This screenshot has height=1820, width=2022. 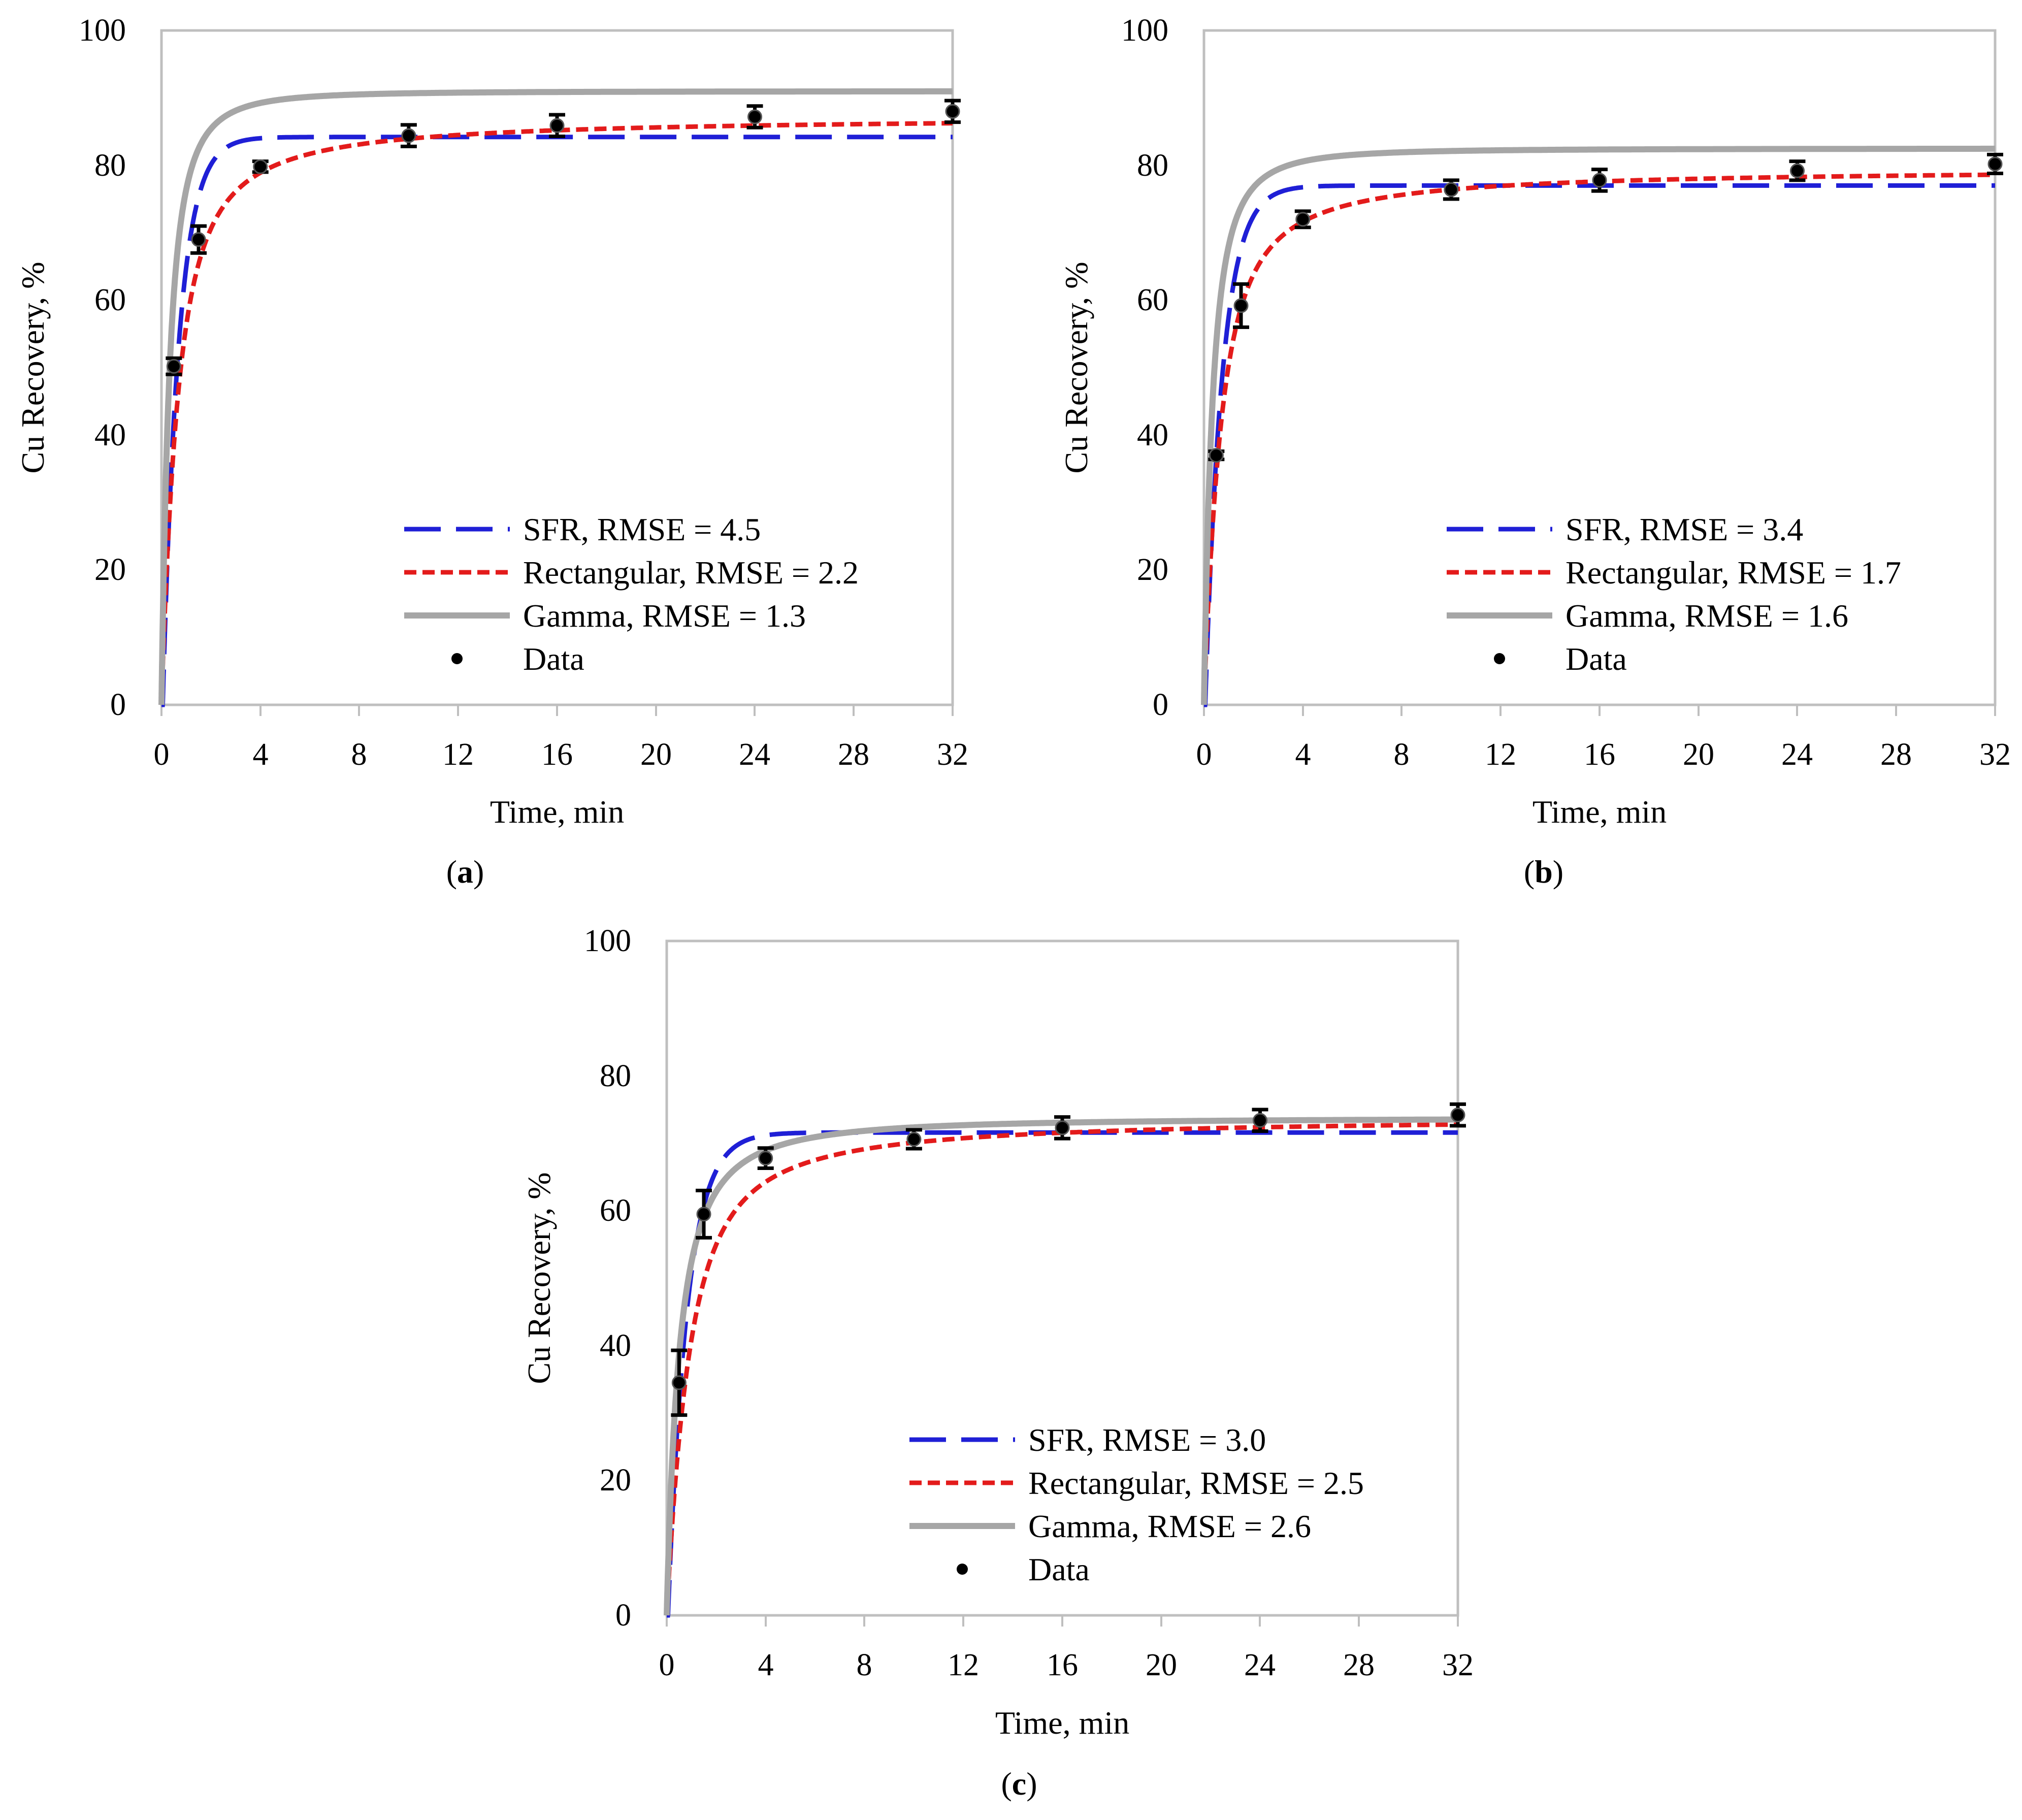 What do you see at coordinates (1062, 1665) in the screenshot?
I see `x-tick-c-4: 16` at bounding box center [1062, 1665].